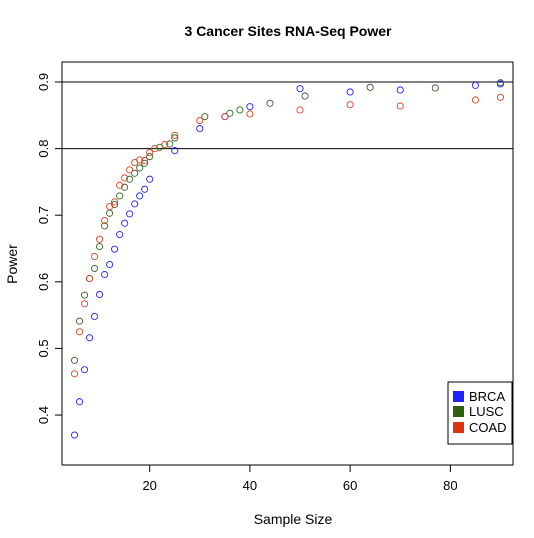 Image resolution: width=534 pixels, height=538 pixels. What do you see at coordinates (487, 396) in the screenshot?
I see `legend-label-brca: BRCA` at bounding box center [487, 396].